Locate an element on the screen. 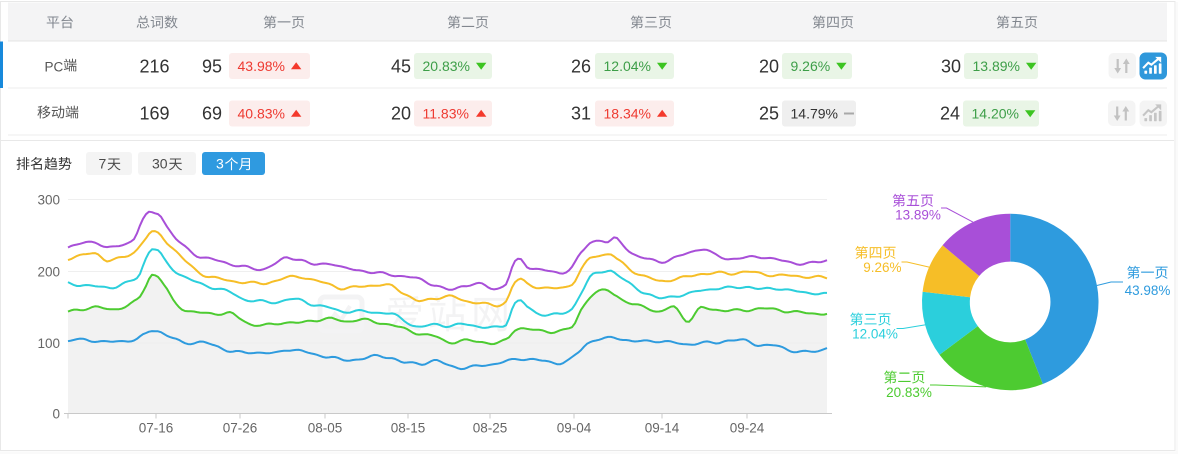 The image size is (1178, 454). svg-text: 169 is located at coordinates (154, 114).